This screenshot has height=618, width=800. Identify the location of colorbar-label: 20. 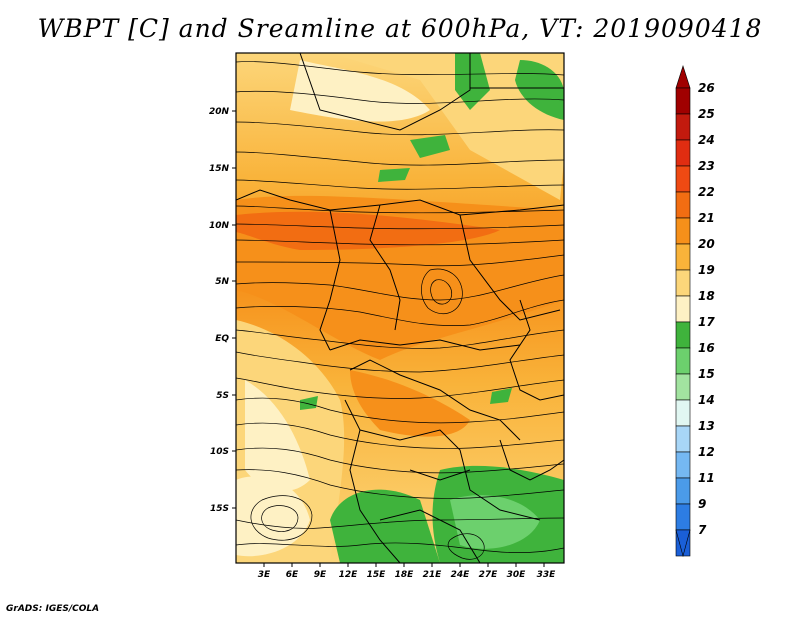
(706, 244).